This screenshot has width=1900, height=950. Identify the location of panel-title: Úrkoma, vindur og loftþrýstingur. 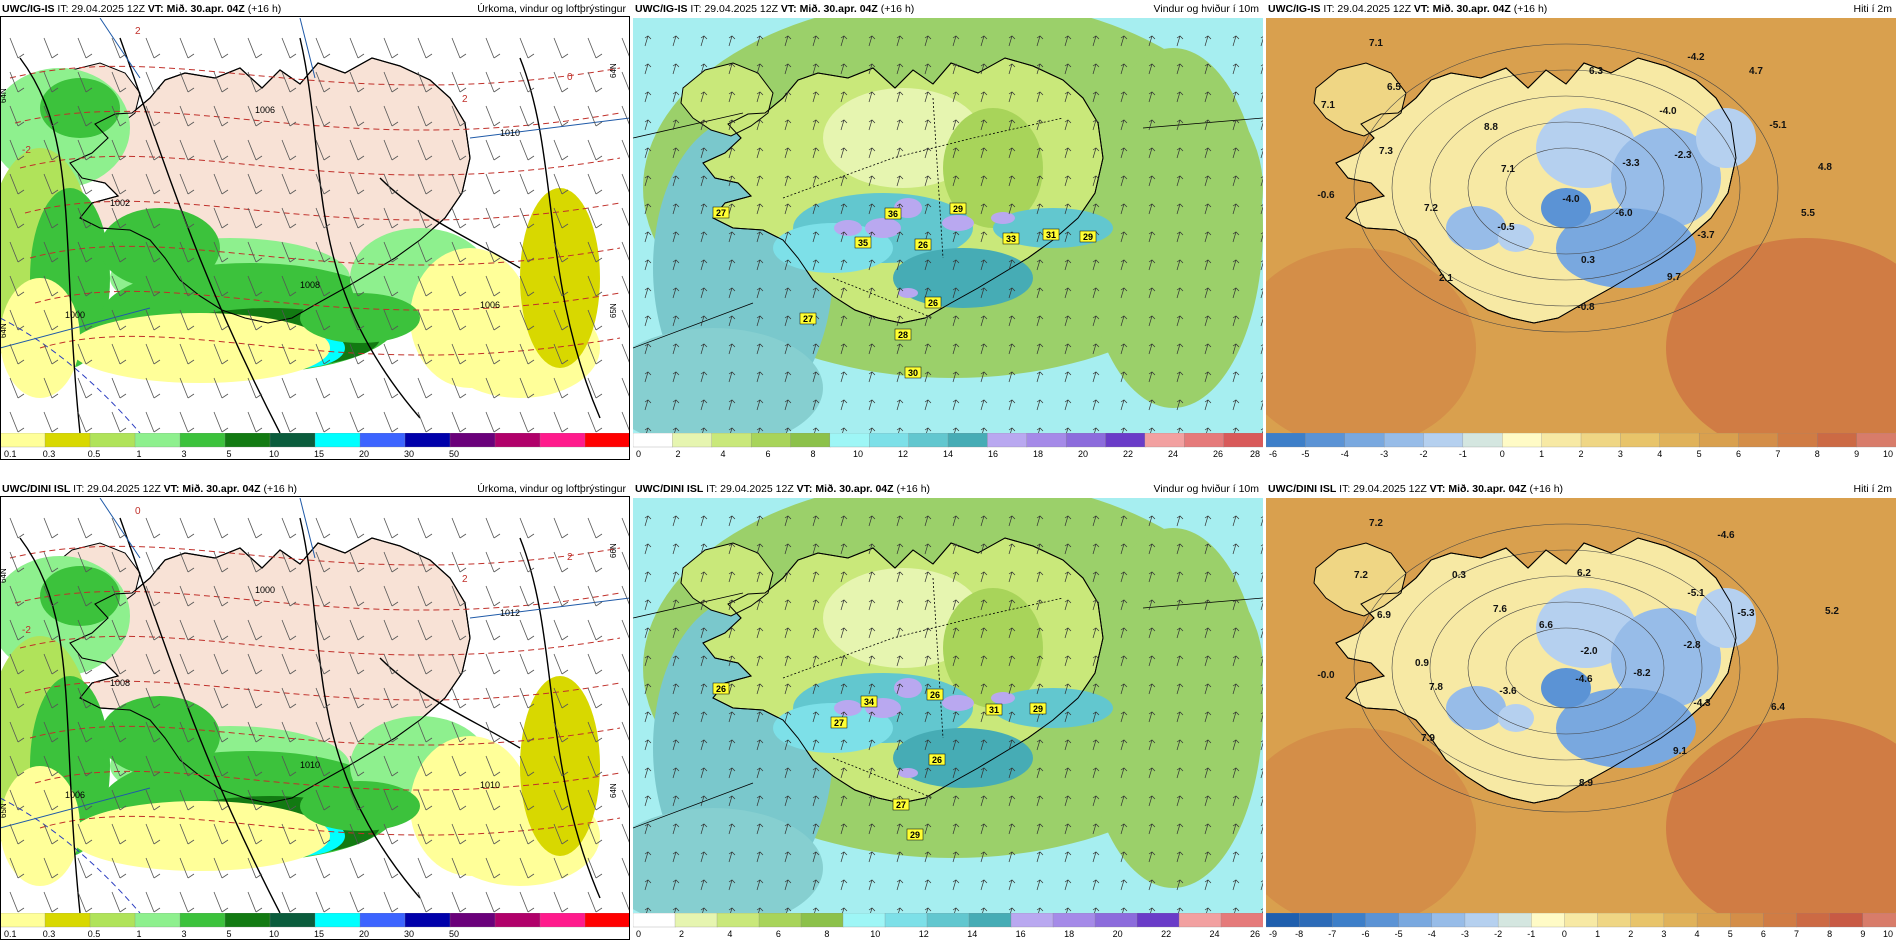
(551, 489).